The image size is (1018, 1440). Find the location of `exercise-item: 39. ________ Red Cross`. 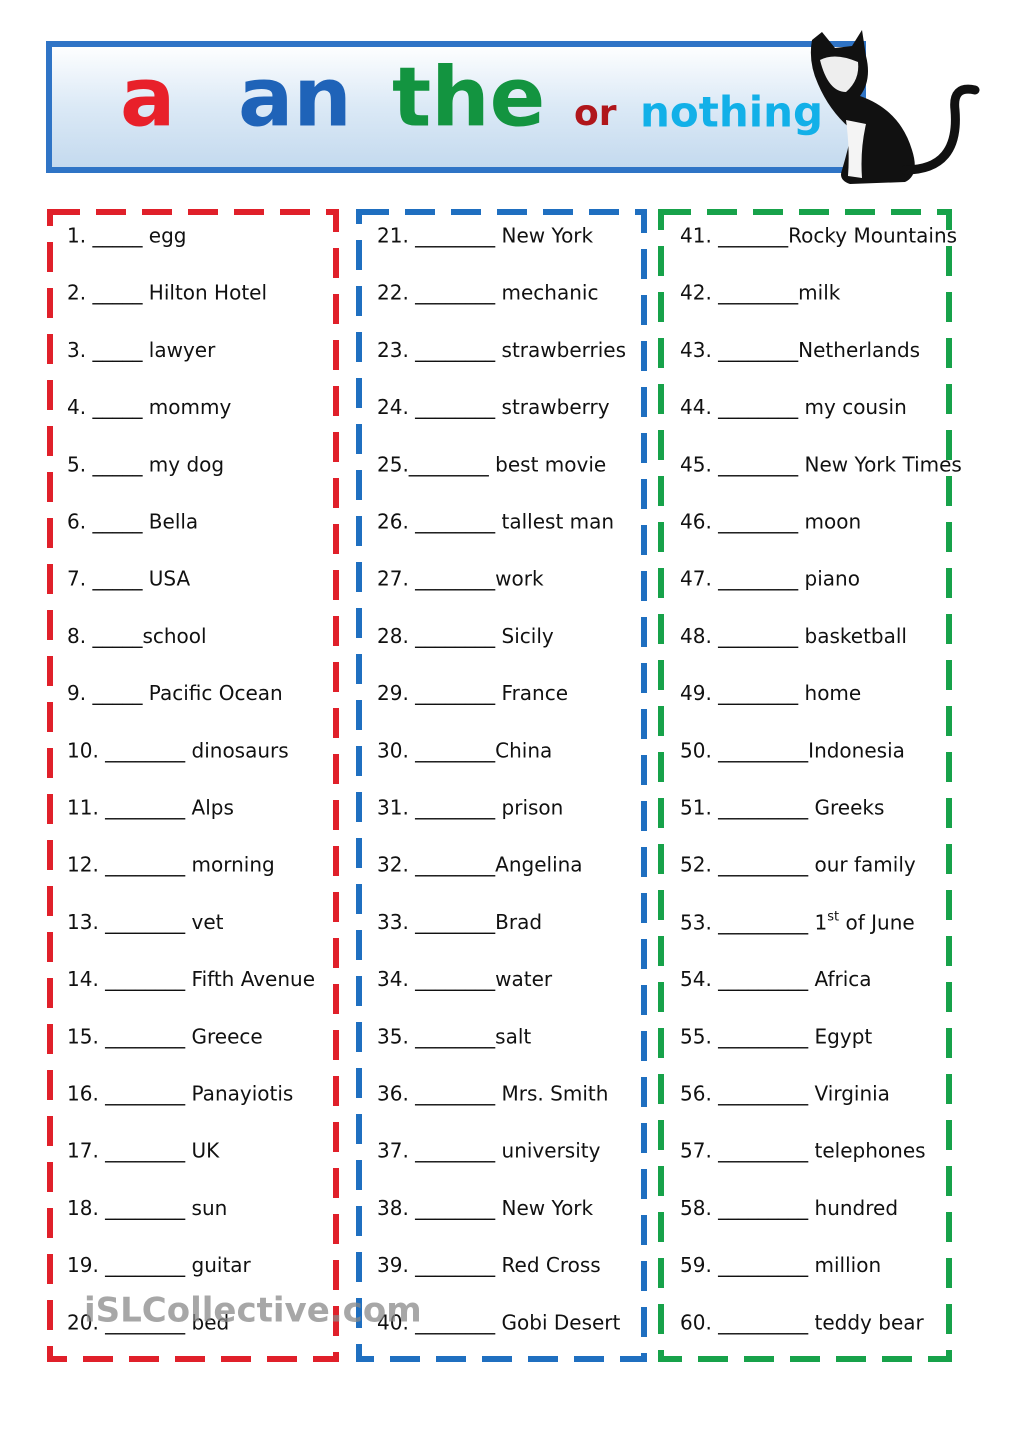

exercise-item: 39. ________ Red Cross is located at coordinates (489, 1265).